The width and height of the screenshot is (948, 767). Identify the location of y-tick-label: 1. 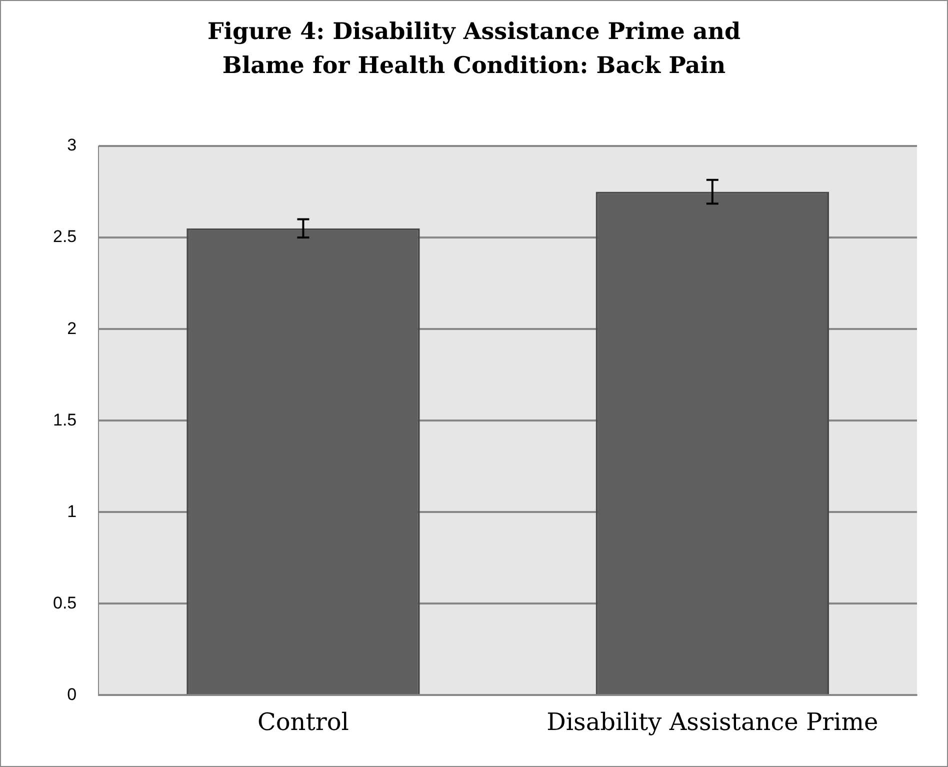
(72, 511).